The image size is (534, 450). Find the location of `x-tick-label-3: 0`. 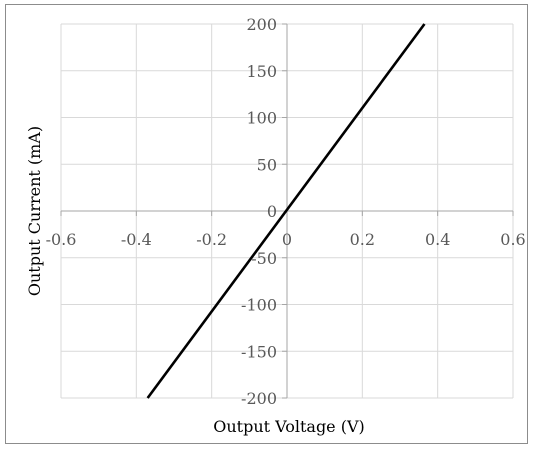

x-tick-label-3: 0 is located at coordinates (287, 239).